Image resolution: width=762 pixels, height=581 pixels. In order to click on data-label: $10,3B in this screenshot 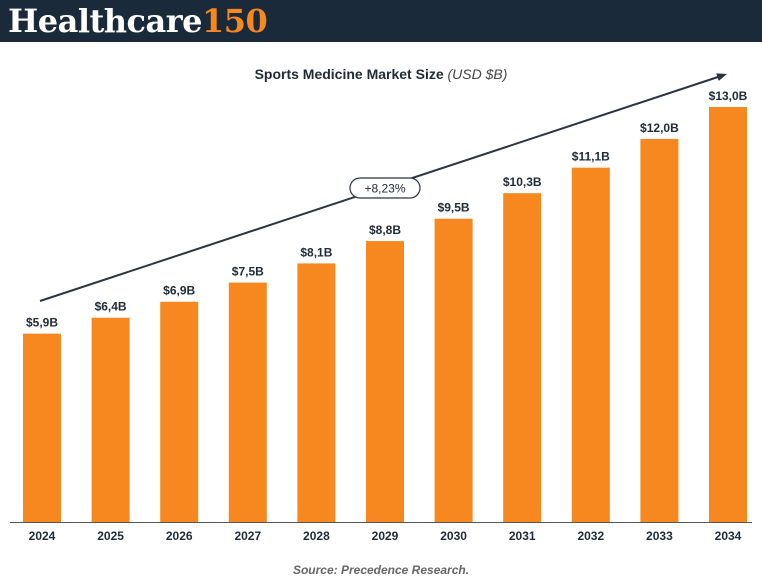, I will do `click(522, 182)`.